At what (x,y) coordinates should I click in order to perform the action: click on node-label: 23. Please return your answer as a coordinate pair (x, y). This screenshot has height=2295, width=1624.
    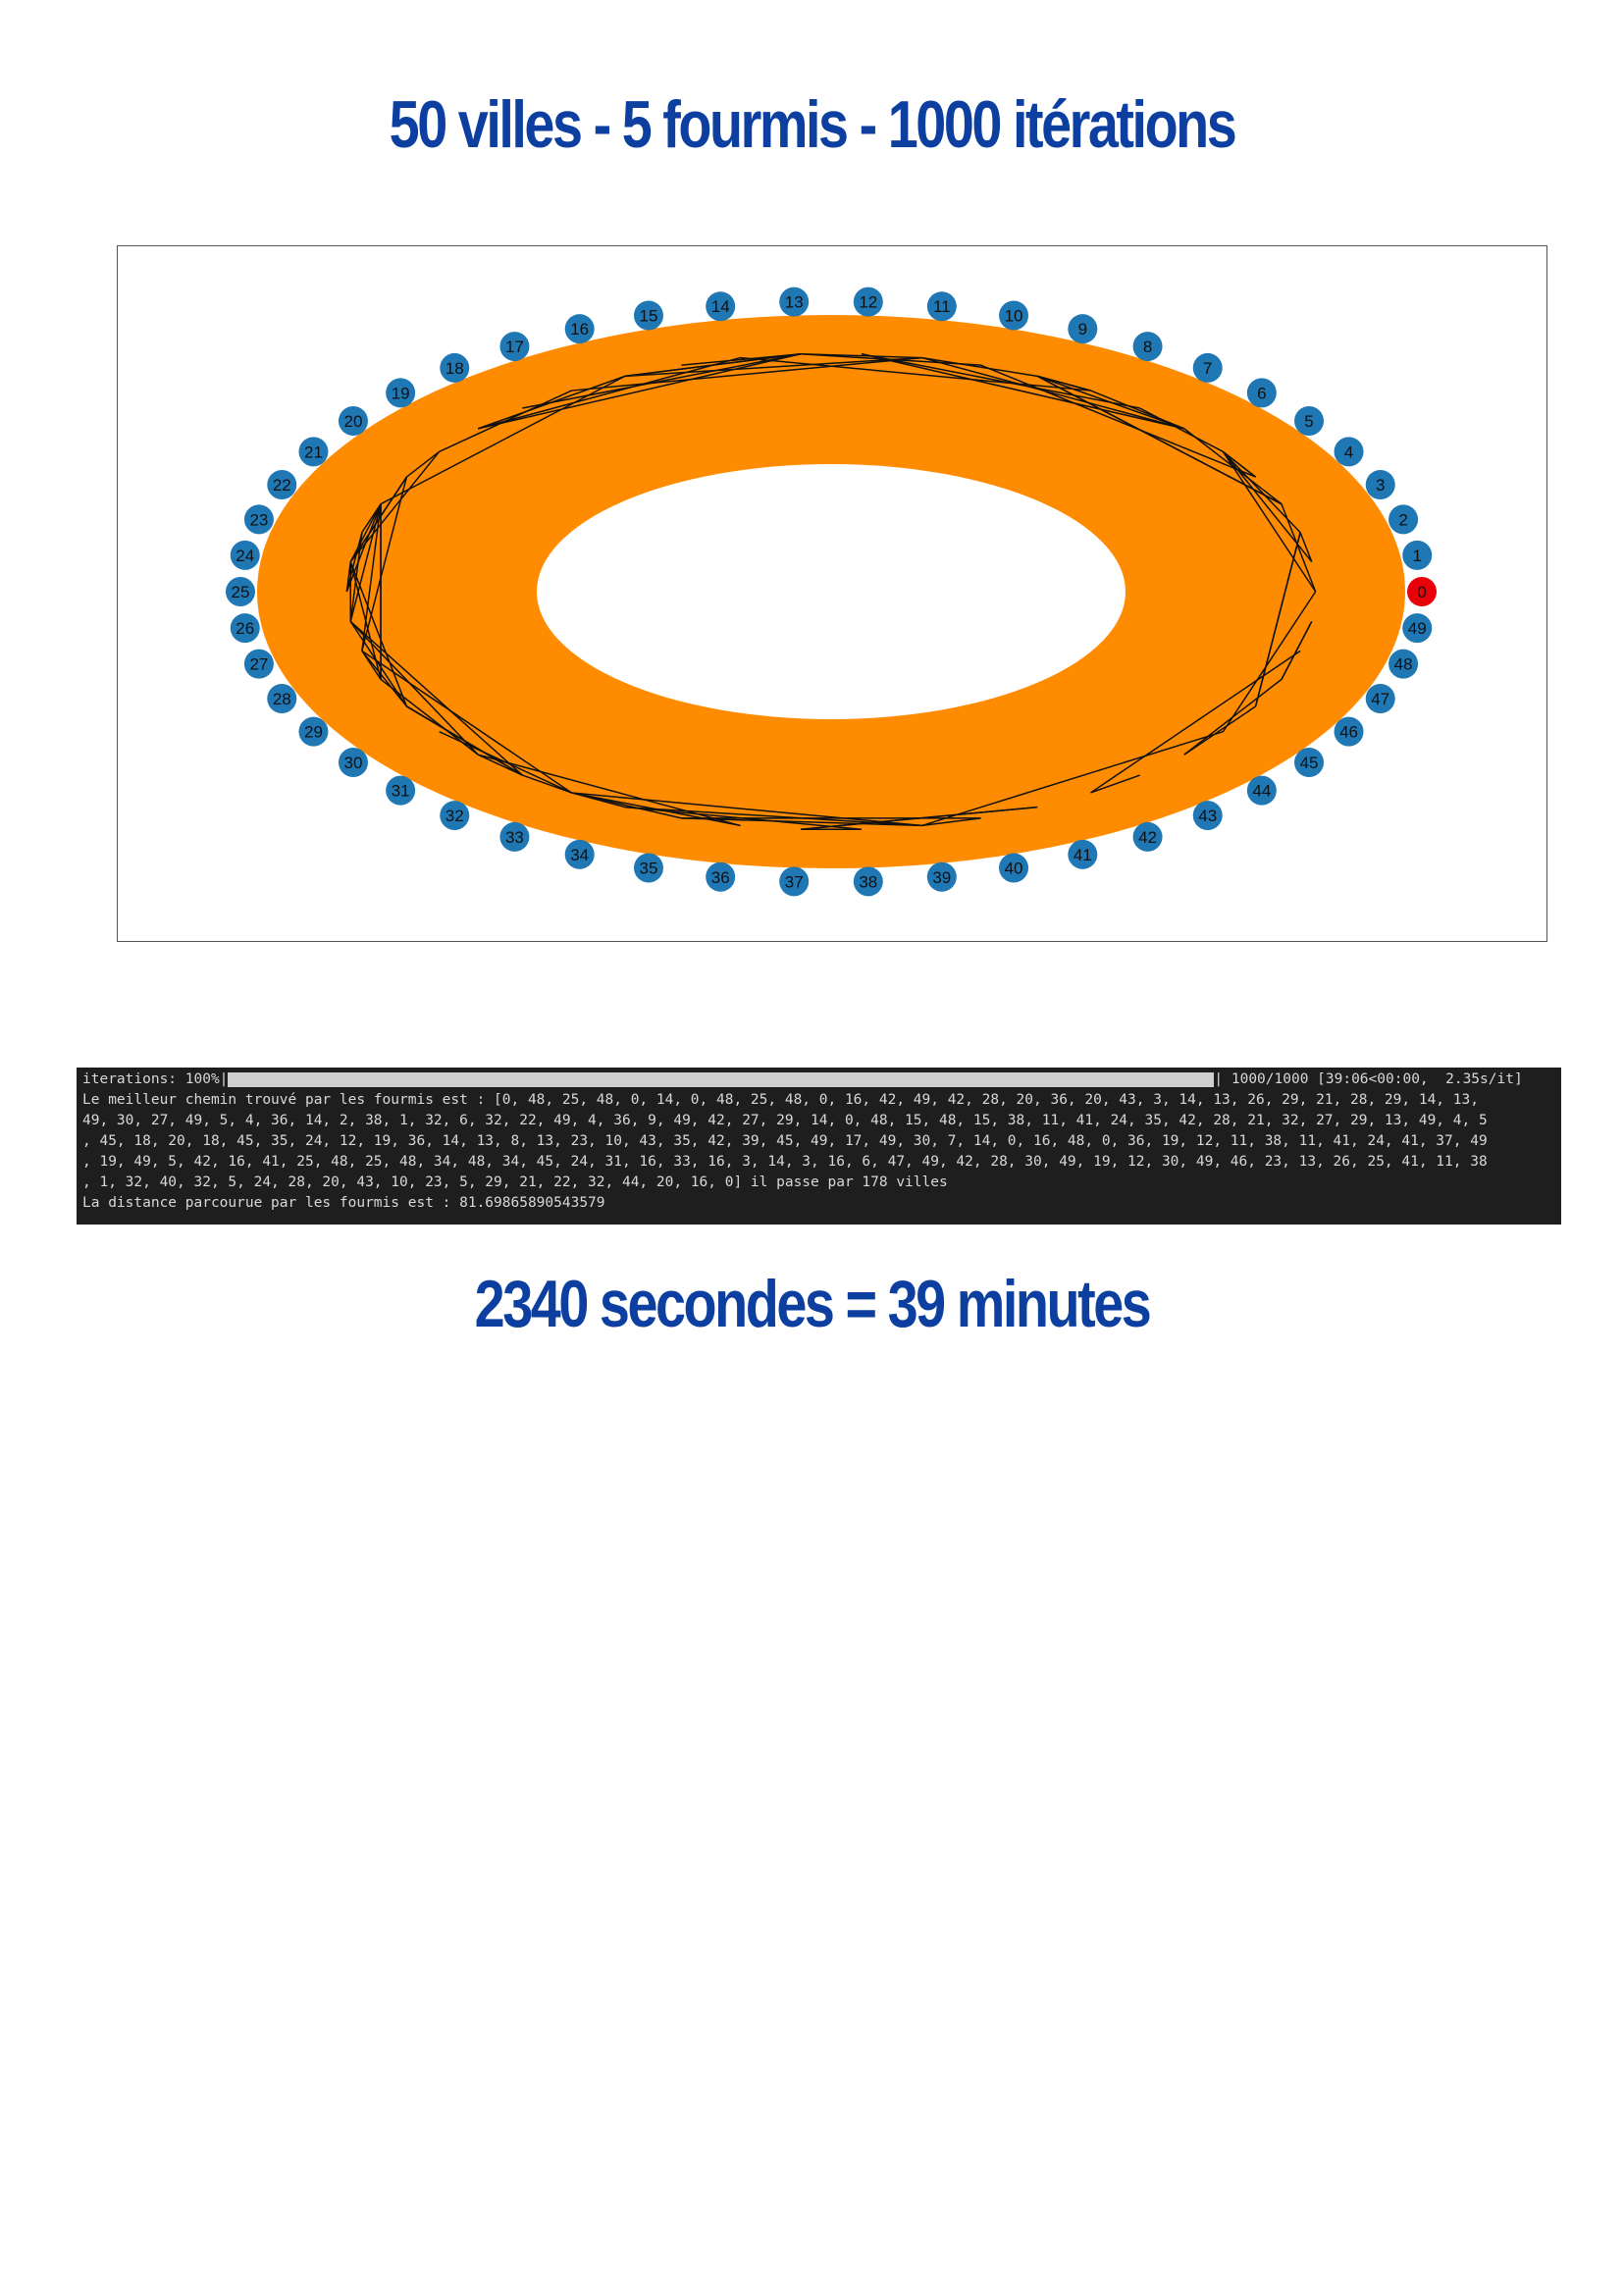
    Looking at the image, I should click on (258, 519).